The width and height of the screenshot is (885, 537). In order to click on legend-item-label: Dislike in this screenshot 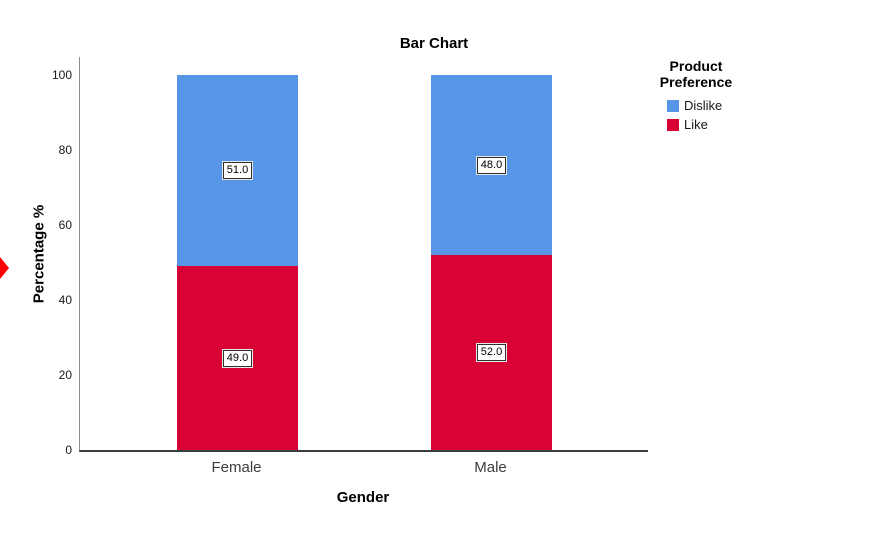, I will do `click(703, 105)`.